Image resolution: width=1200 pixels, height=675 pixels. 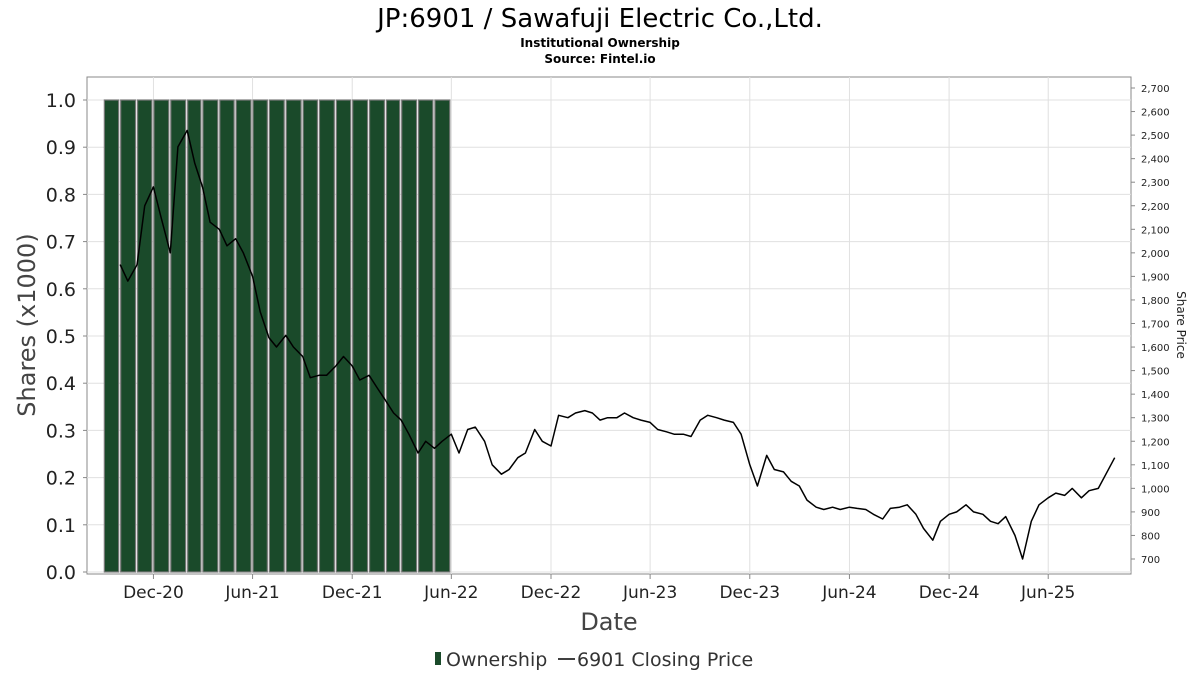 What do you see at coordinates (1155, 230) in the screenshot?
I see `y2-tick-label: 2,100` at bounding box center [1155, 230].